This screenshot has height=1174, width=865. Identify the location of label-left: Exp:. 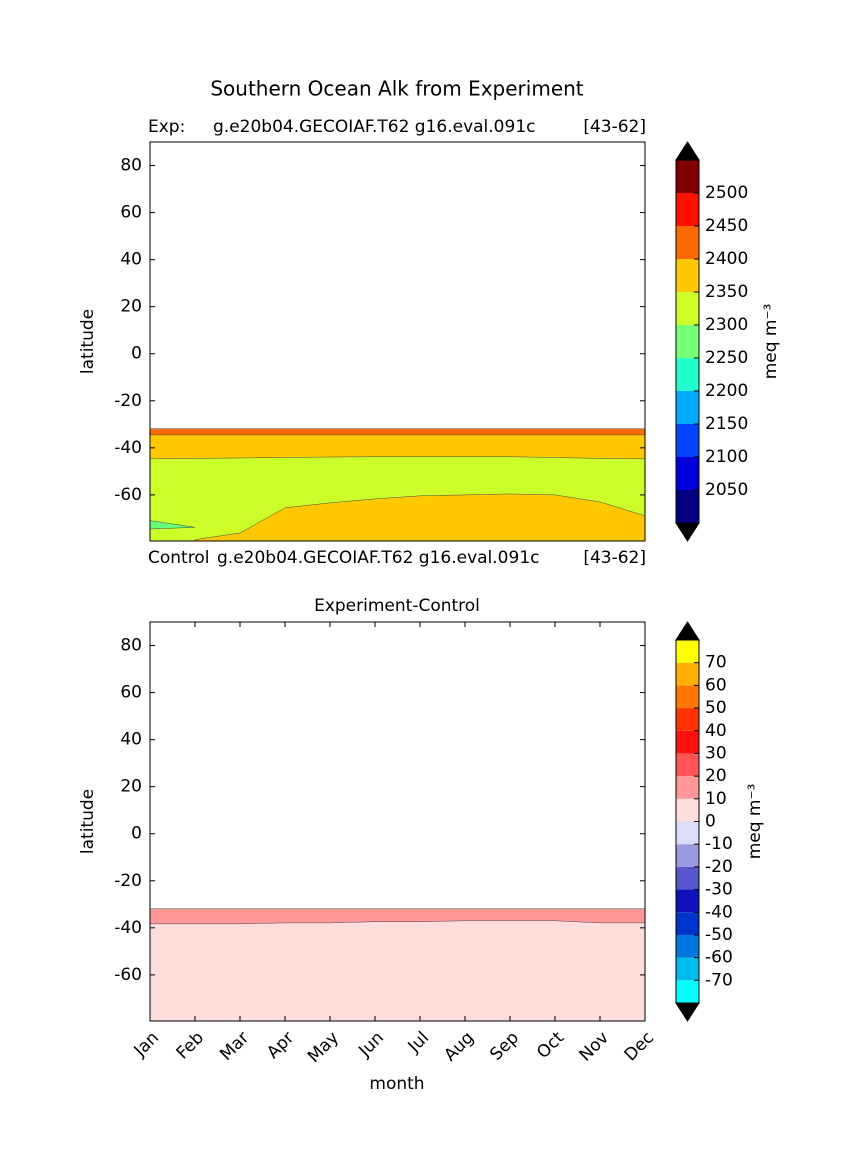
(166, 127).